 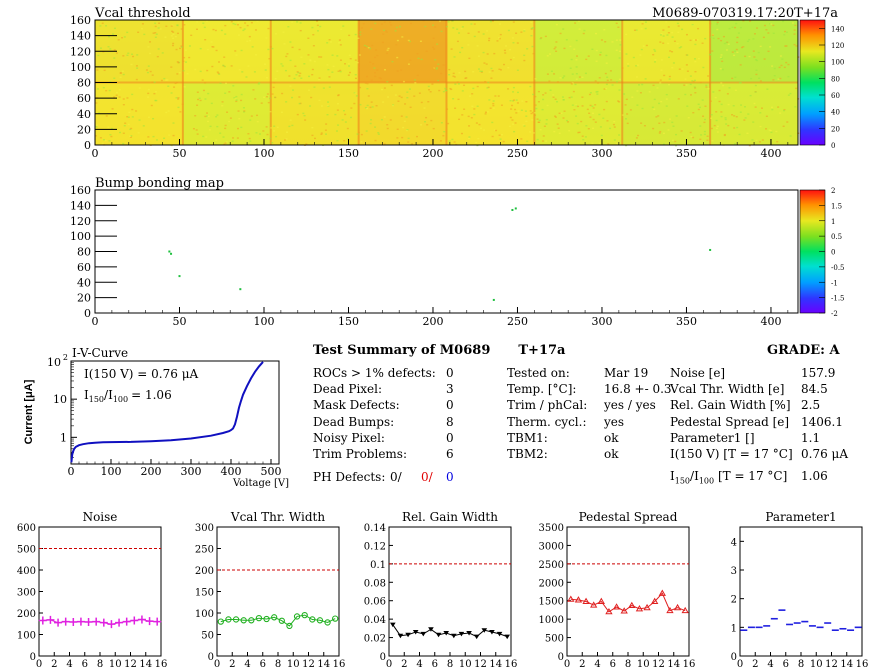 What do you see at coordinates (204, 550) in the screenshot?
I see `panel-y-tick-label: 250` at bounding box center [204, 550].